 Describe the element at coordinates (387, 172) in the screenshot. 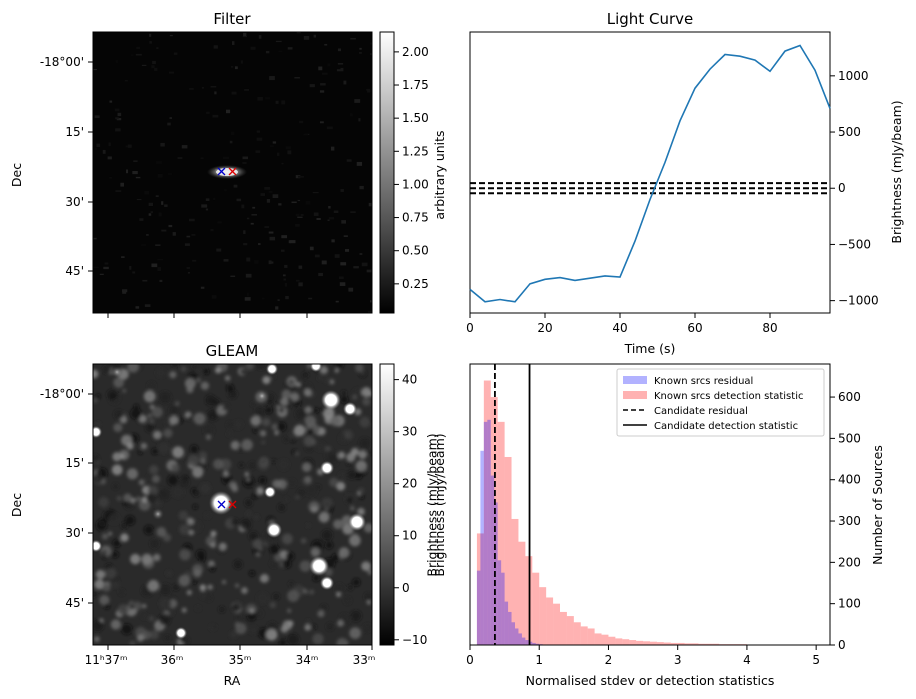

I see `filter-colorbar` at that location.